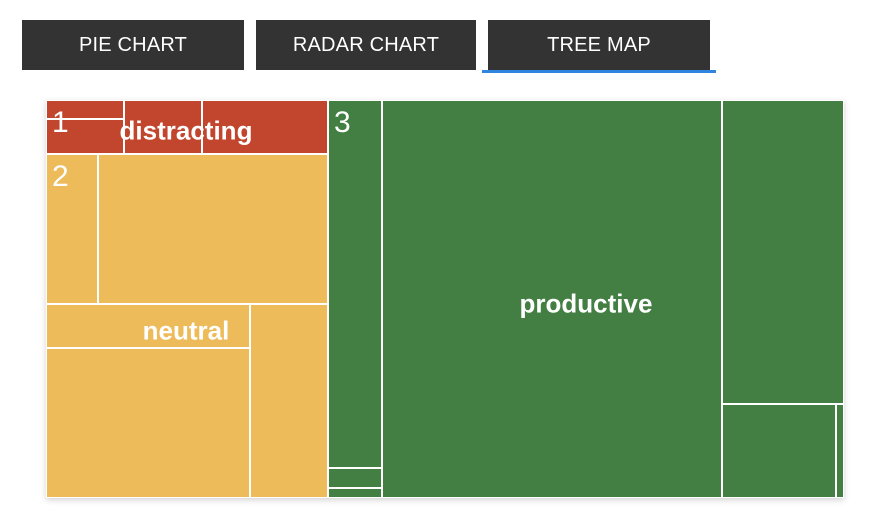  Describe the element at coordinates (133, 45) in the screenshot. I see `tab-pie-chart: PIE CHART` at that location.